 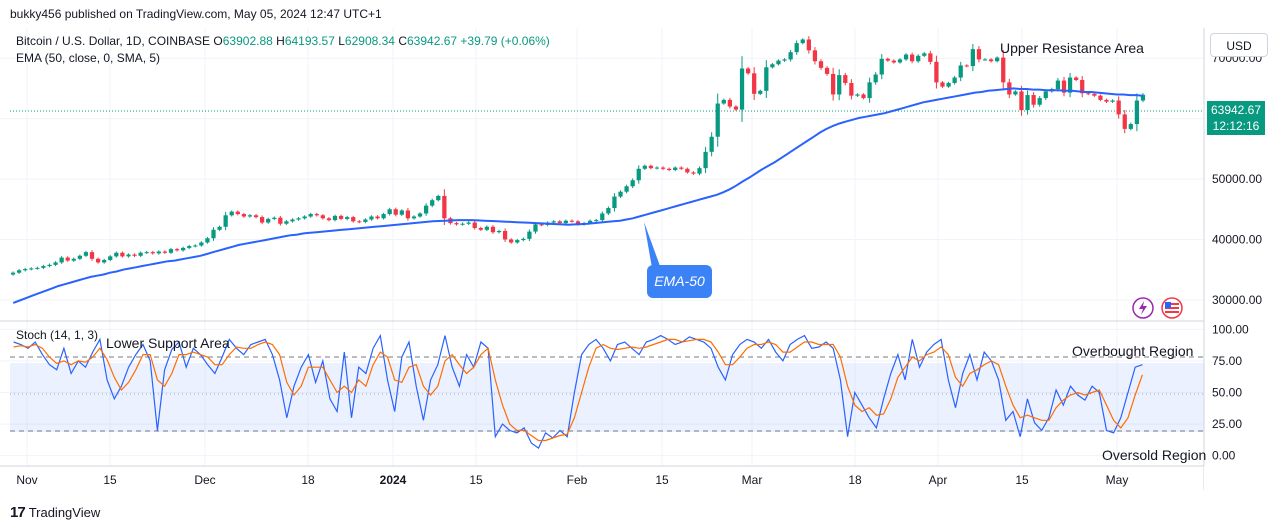 What do you see at coordinates (432, 41) in the screenshot?
I see `close-value: 63942.67` at bounding box center [432, 41].